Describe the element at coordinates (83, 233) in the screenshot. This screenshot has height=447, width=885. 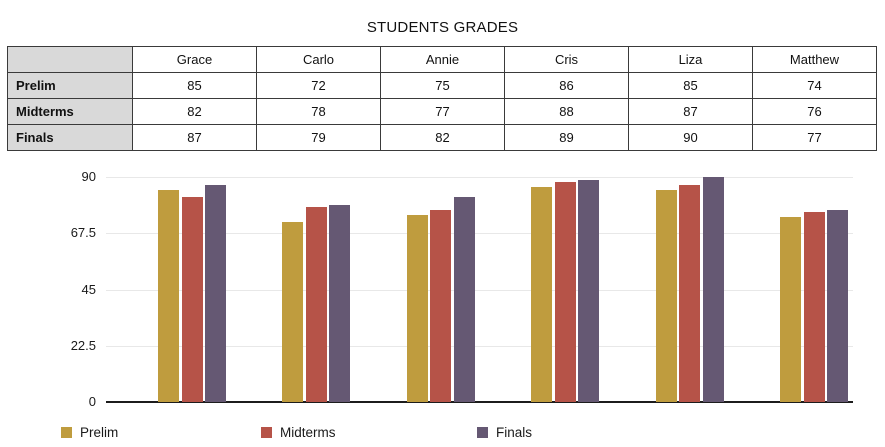
I see `y-axis-tick-label: 67.5` at that location.